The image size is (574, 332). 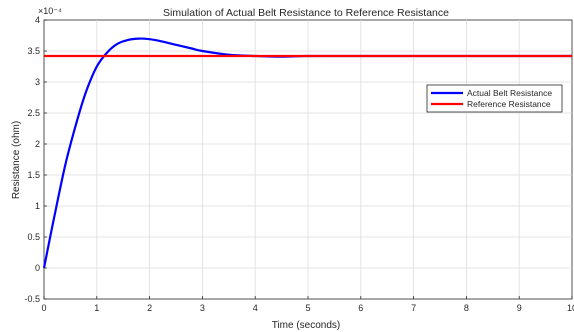 What do you see at coordinates (33, 237) in the screenshot?
I see `y-tick-label: 0.5` at bounding box center [33, 237].